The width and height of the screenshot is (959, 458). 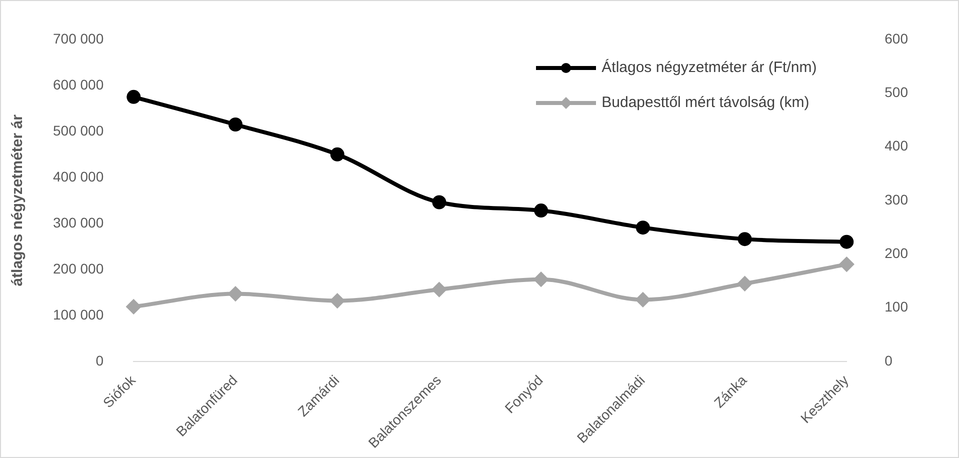 I want to click on y-tick-label: 600 000, so click(x=78, y=84).